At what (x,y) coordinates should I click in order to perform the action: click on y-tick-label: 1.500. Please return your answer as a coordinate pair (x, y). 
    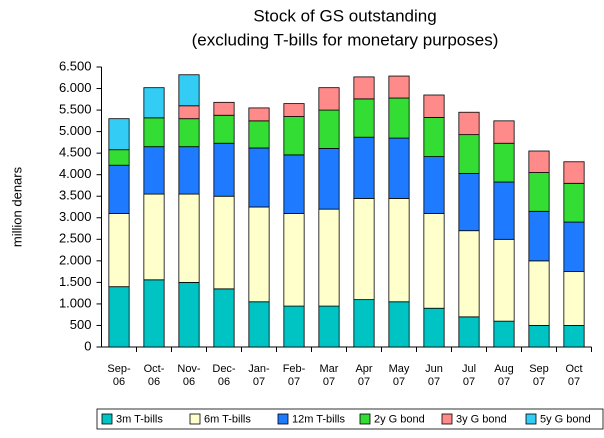
    Looking at the image, I should click on (75, 281).